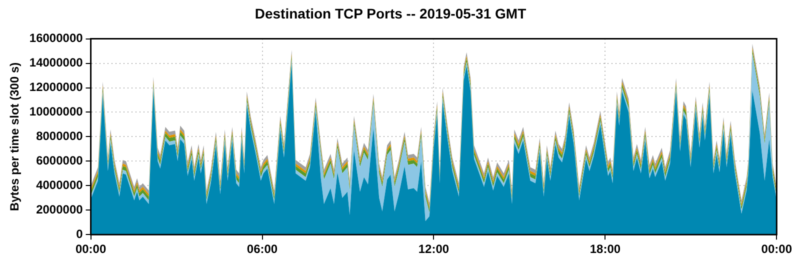  I want to click on y-tick-label: 14000000, so click(56, 63).